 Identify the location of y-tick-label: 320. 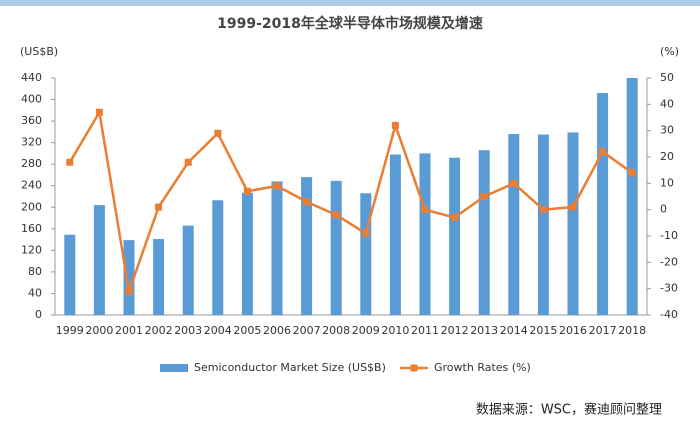
(31, 142).